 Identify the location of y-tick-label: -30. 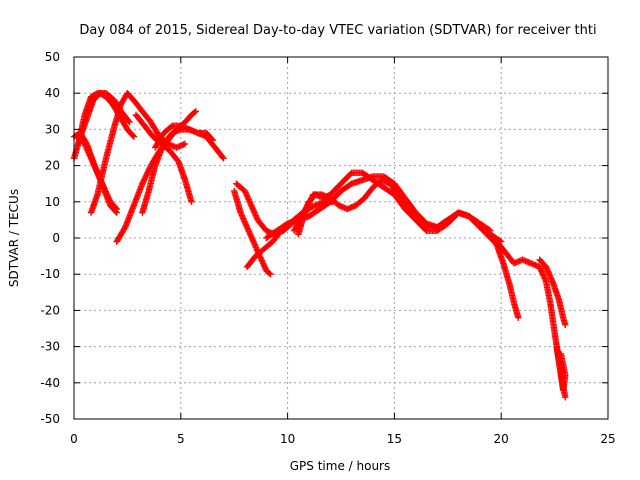
(50, 347).